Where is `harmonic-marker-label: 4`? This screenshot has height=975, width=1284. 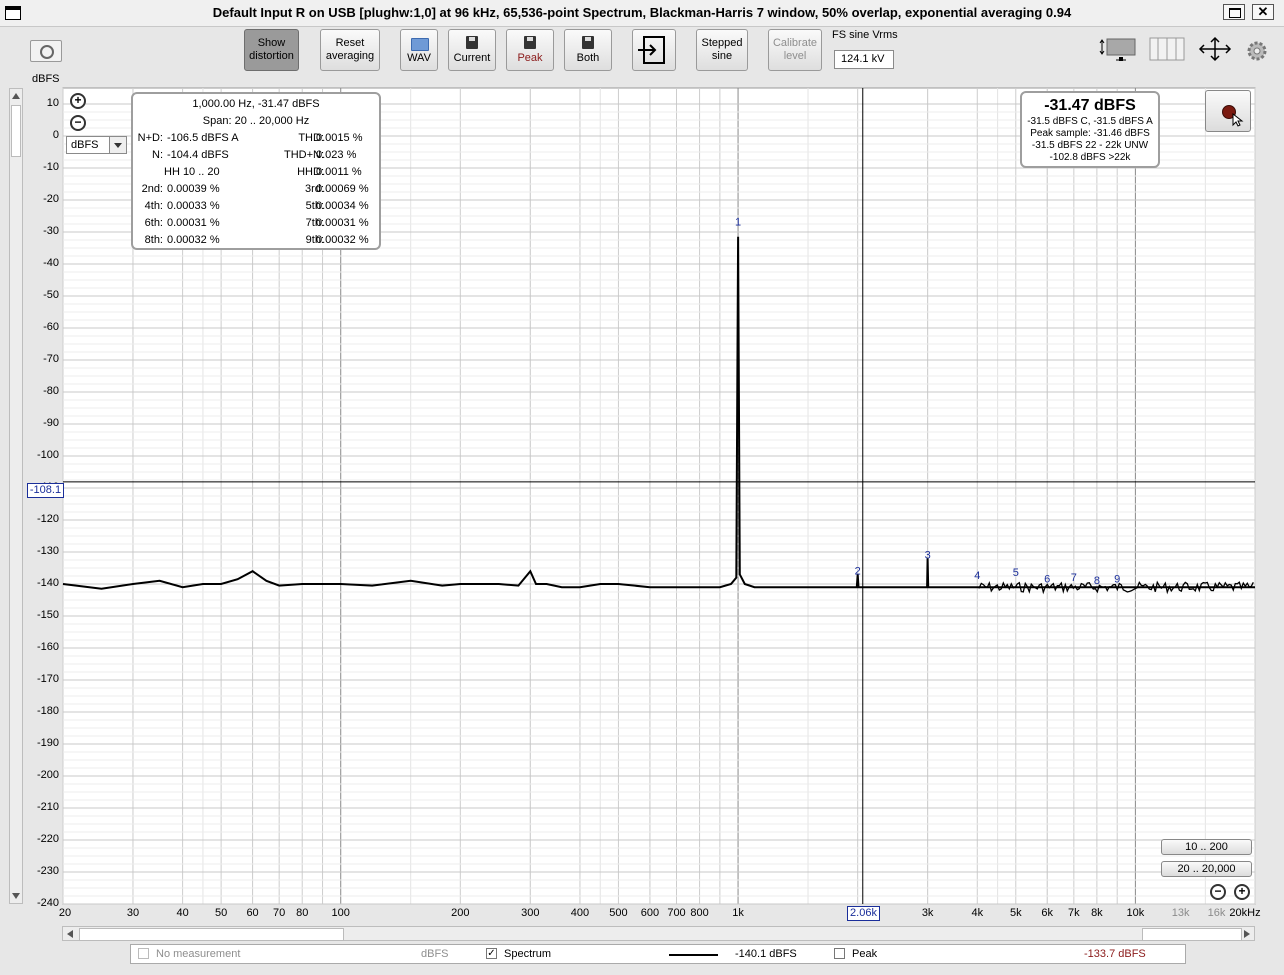
harmonic-marker-label: 4 is located at coordinates (977, 576).